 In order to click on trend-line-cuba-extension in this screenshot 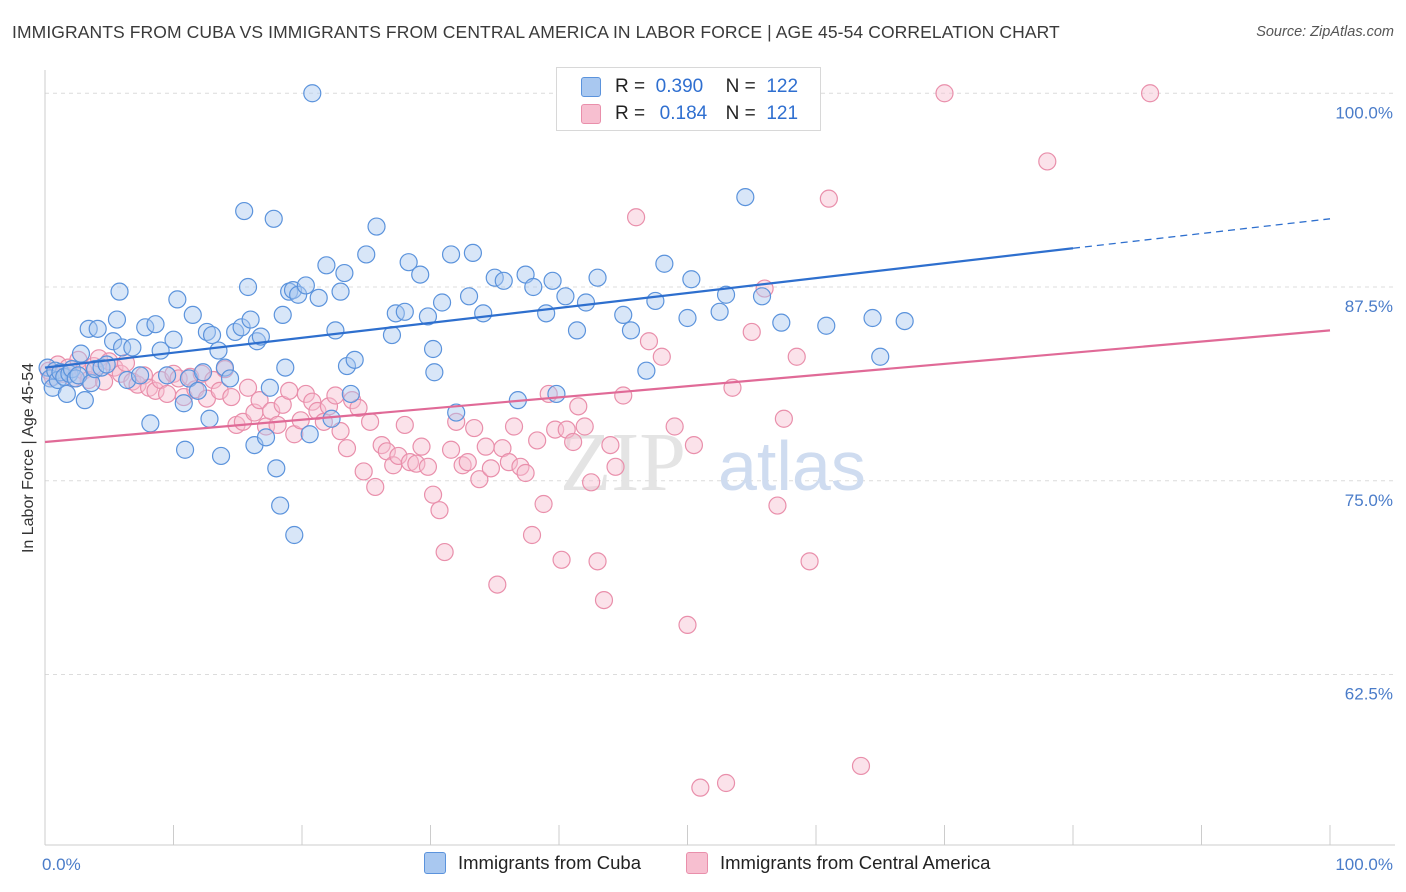, I will do `click(1201, 233)`.